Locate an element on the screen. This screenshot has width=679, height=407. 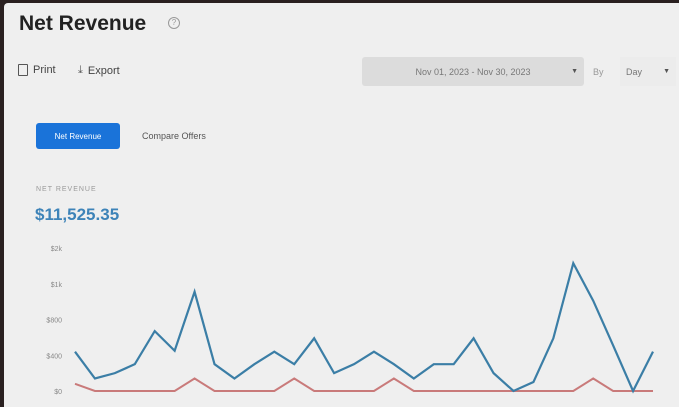
page-title: Net Revenue is located at coordinates (83, 23).